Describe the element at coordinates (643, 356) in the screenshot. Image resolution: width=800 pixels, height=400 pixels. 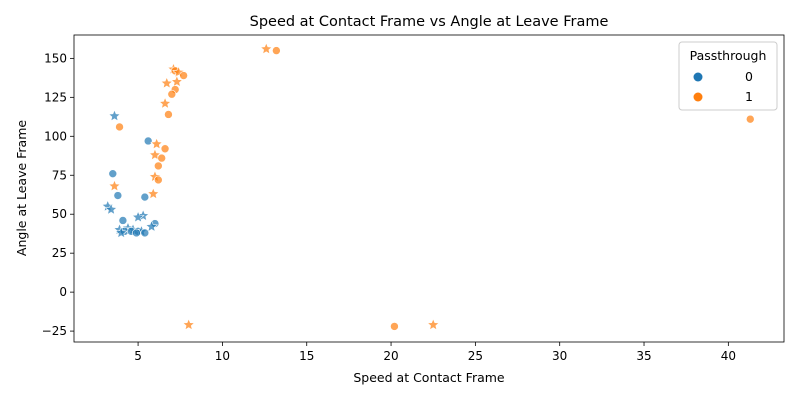
I see `x-tick-label: 35` at that location.